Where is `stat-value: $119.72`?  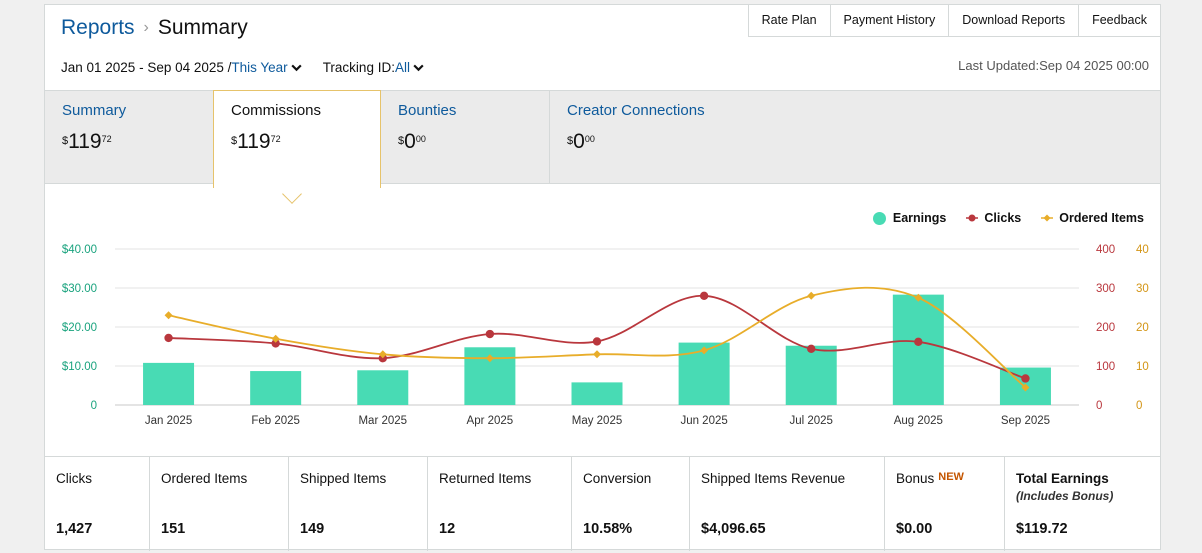 stat-value: $119.72 is located at coordinates (1042, 529).